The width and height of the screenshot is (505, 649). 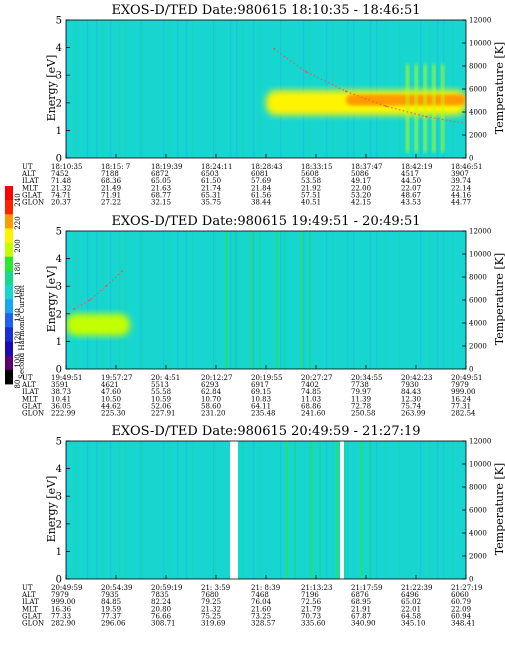 I want to click on orbit-table-cell: 348.41, so click(x=463, y=624).